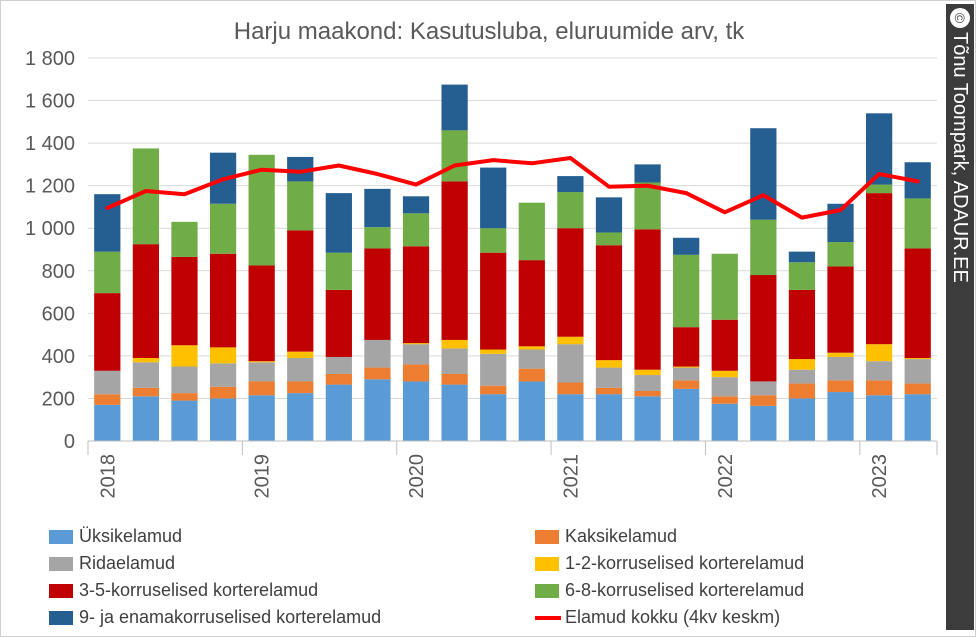 The image size is (976, 637). I want to click on legend-label: 6-8-korruselised korterelamud, so click(685, 590).